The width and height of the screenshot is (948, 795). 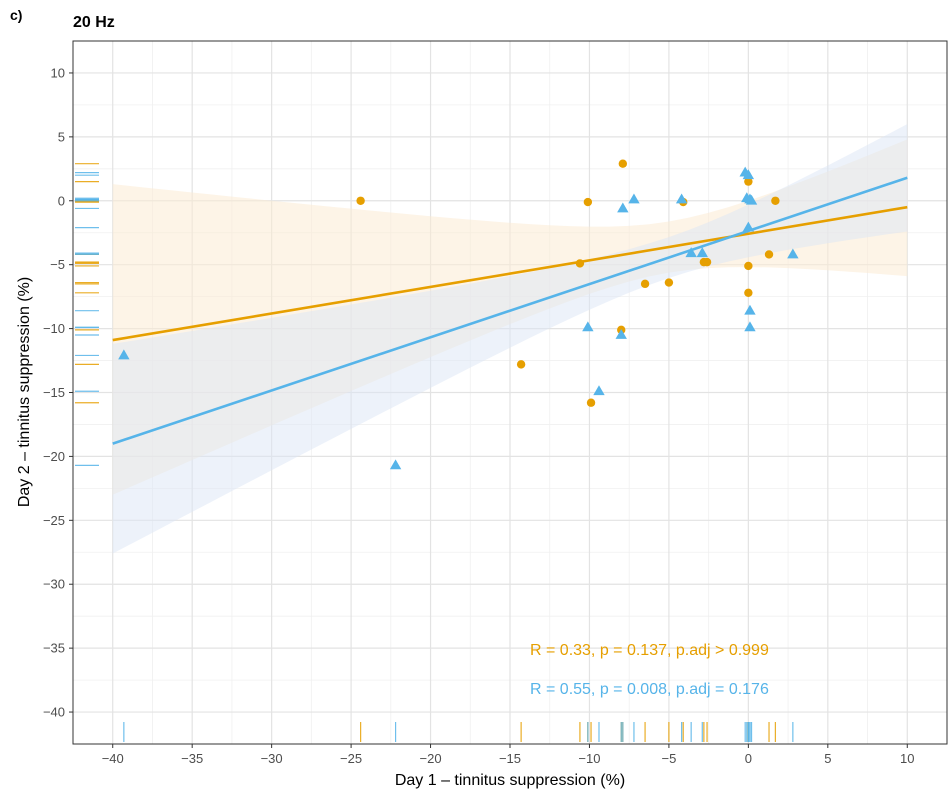 I want to click on y-tick-label: 10, so click(x=58, y=72).